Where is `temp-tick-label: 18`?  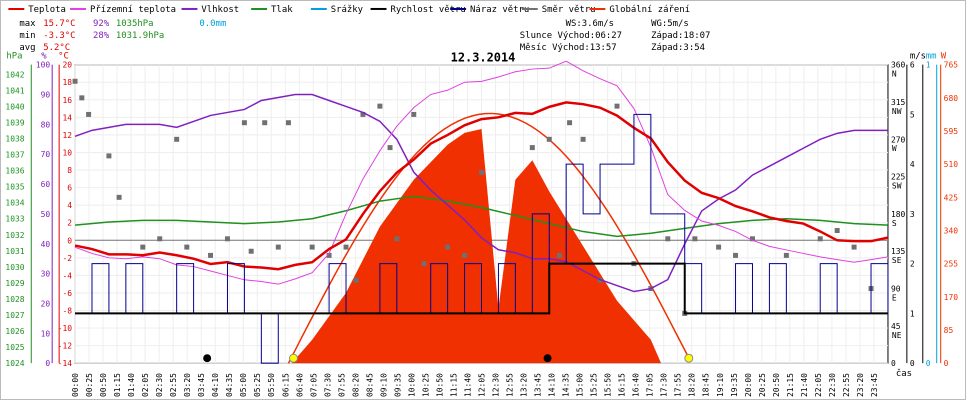
temp-tick-label: 18 is located at coordinates (67, 82).